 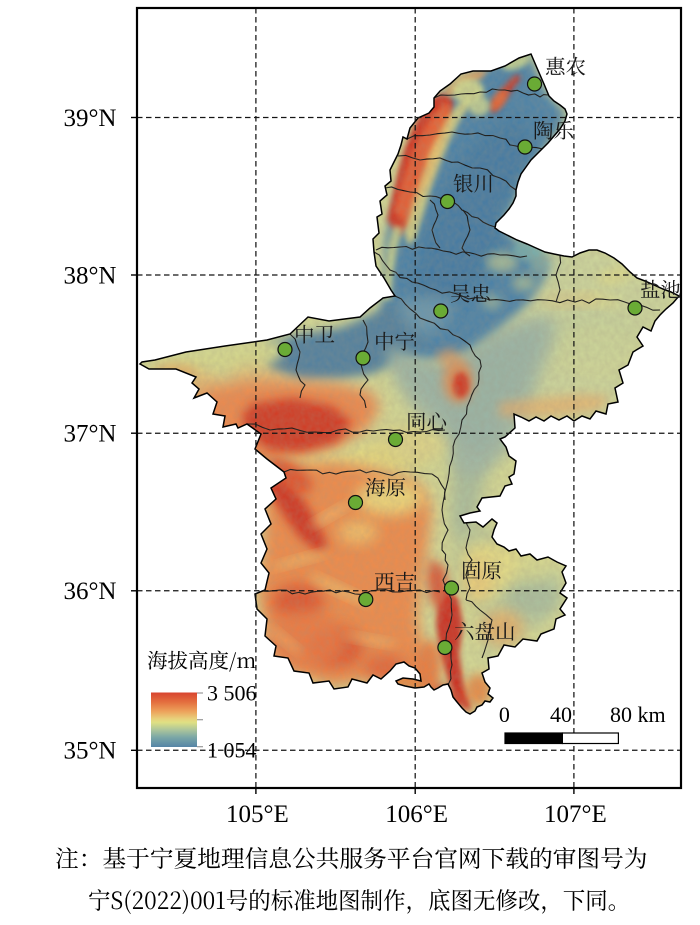 I want to click on svg-text: 105°E, so click(x=257, y=814).